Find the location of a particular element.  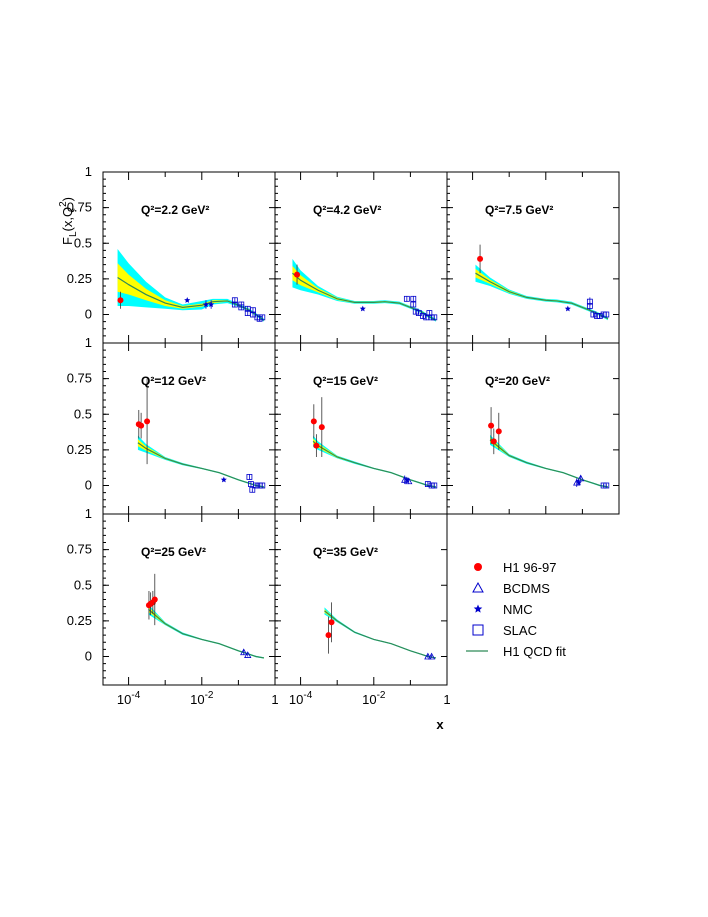

legend-label: H1 QCD fit is located at coordinates (534, 651).